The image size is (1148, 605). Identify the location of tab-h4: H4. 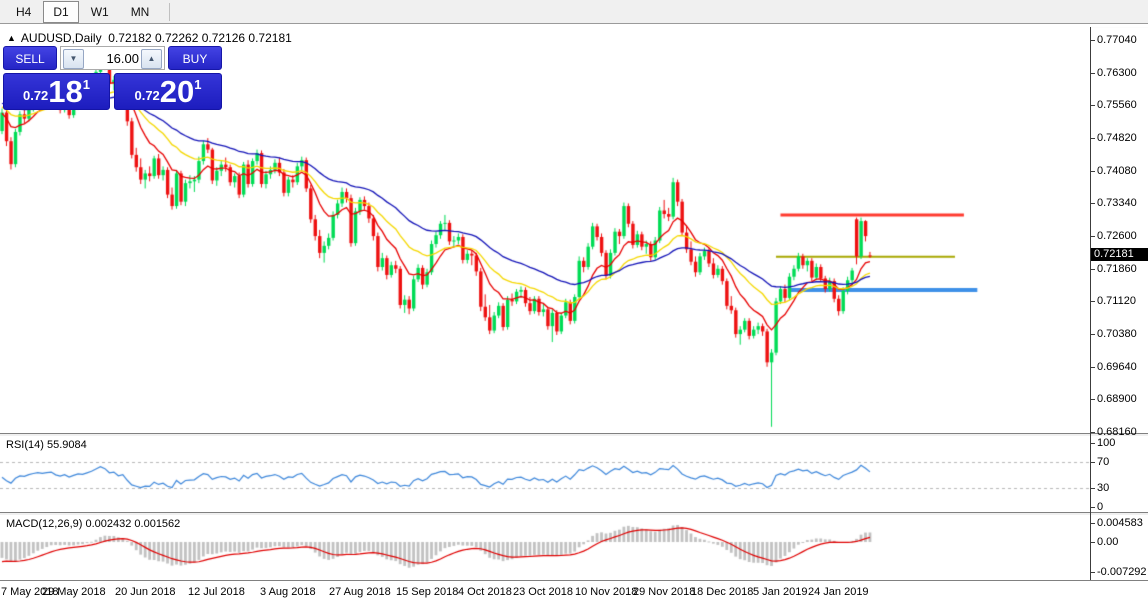
(24, 11).